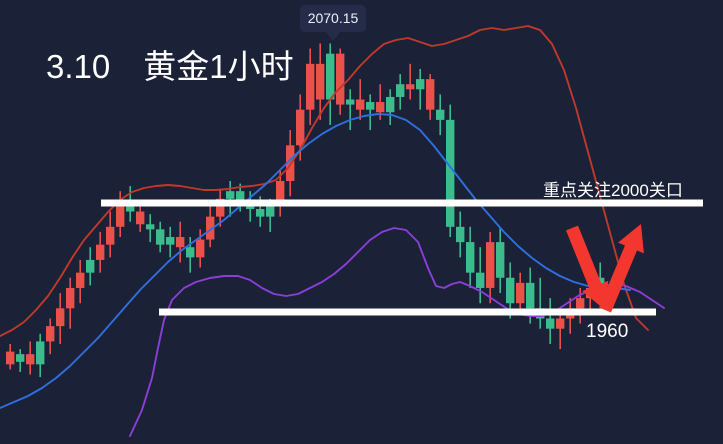 The image size is (723, 444). Describe the element at coordinates (613, 190) in the screenshot. I see `resistance-level-label: 重点关注2000关口` at that location.